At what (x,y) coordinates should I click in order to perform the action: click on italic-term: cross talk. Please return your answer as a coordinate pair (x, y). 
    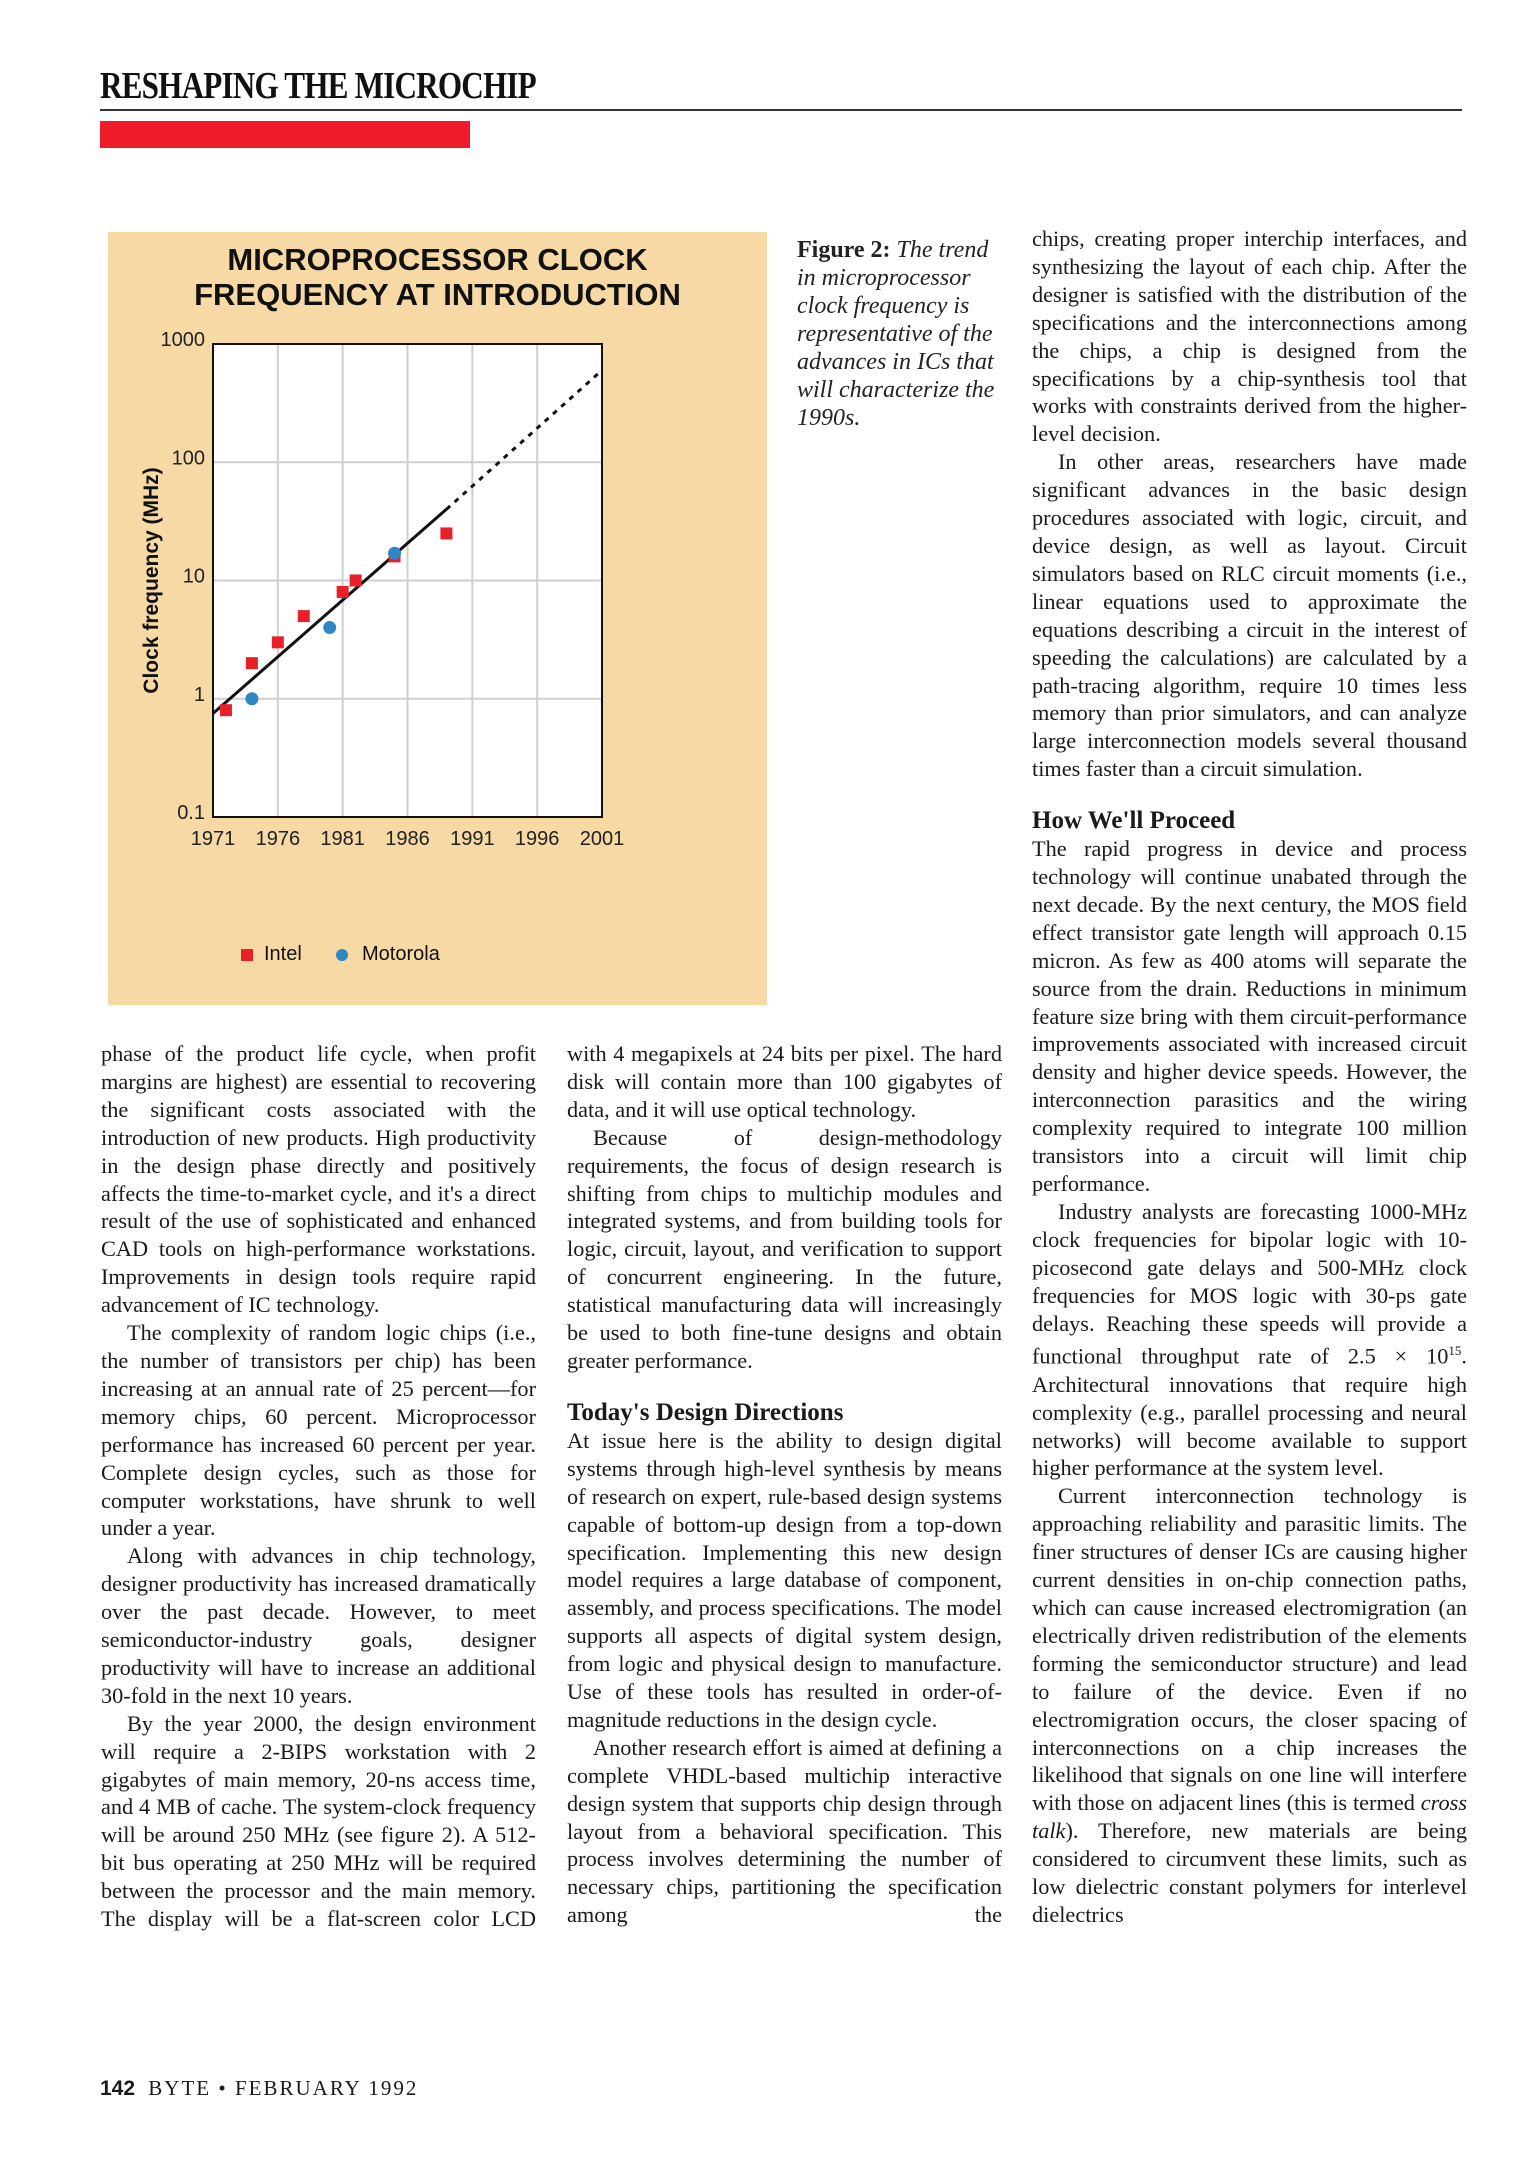
    Looking at the image, I should click on (1249, 1817).